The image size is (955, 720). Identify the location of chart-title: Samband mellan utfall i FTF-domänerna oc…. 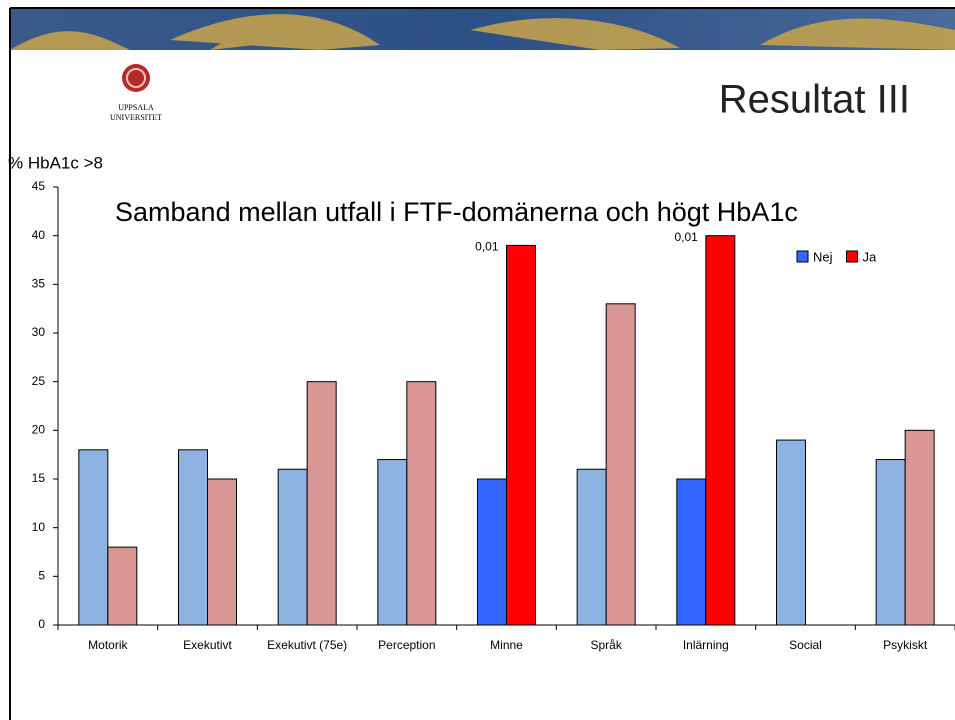
(456, 212).